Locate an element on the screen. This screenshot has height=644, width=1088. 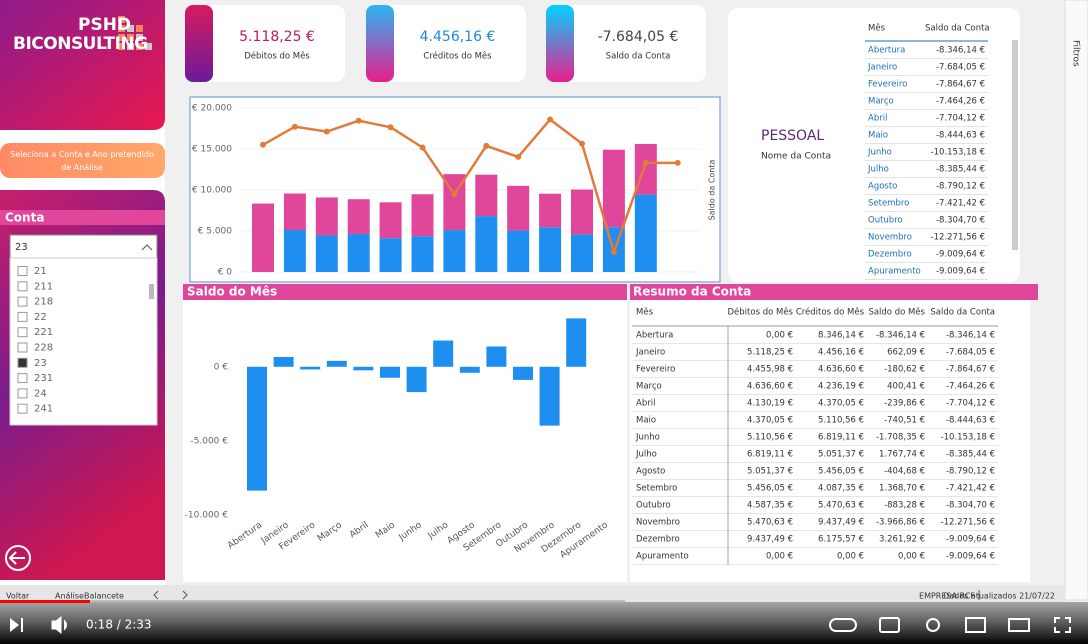
value-cell: -8.385,44 € is located at coordinates (960, 170).